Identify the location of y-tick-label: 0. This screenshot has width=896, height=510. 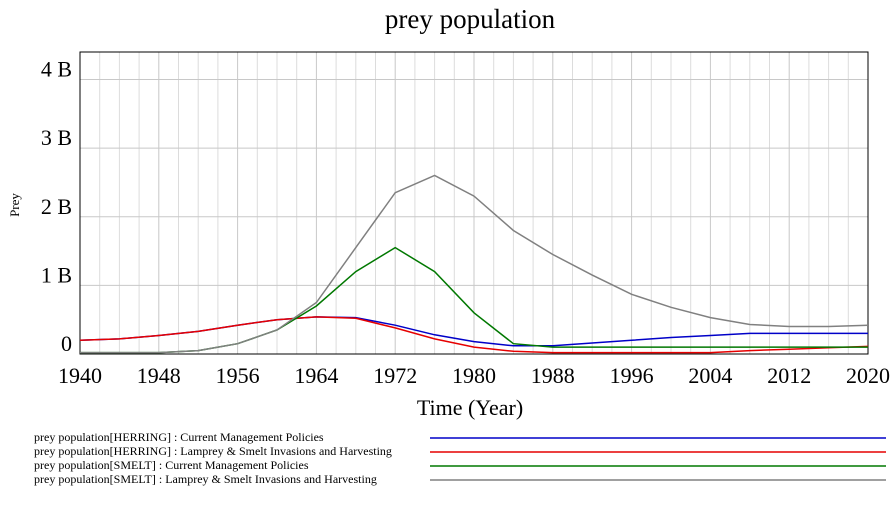
(66, 343).